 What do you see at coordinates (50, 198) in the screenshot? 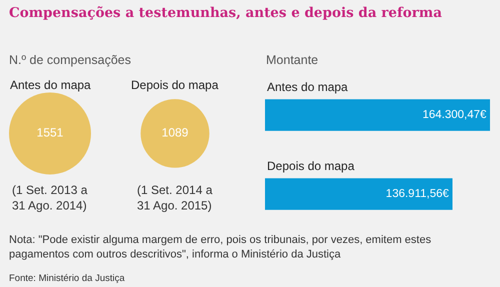
I see `text: (1 Set. 2013 a 31 Ago. 2014)` at bounding box center [50, 198].